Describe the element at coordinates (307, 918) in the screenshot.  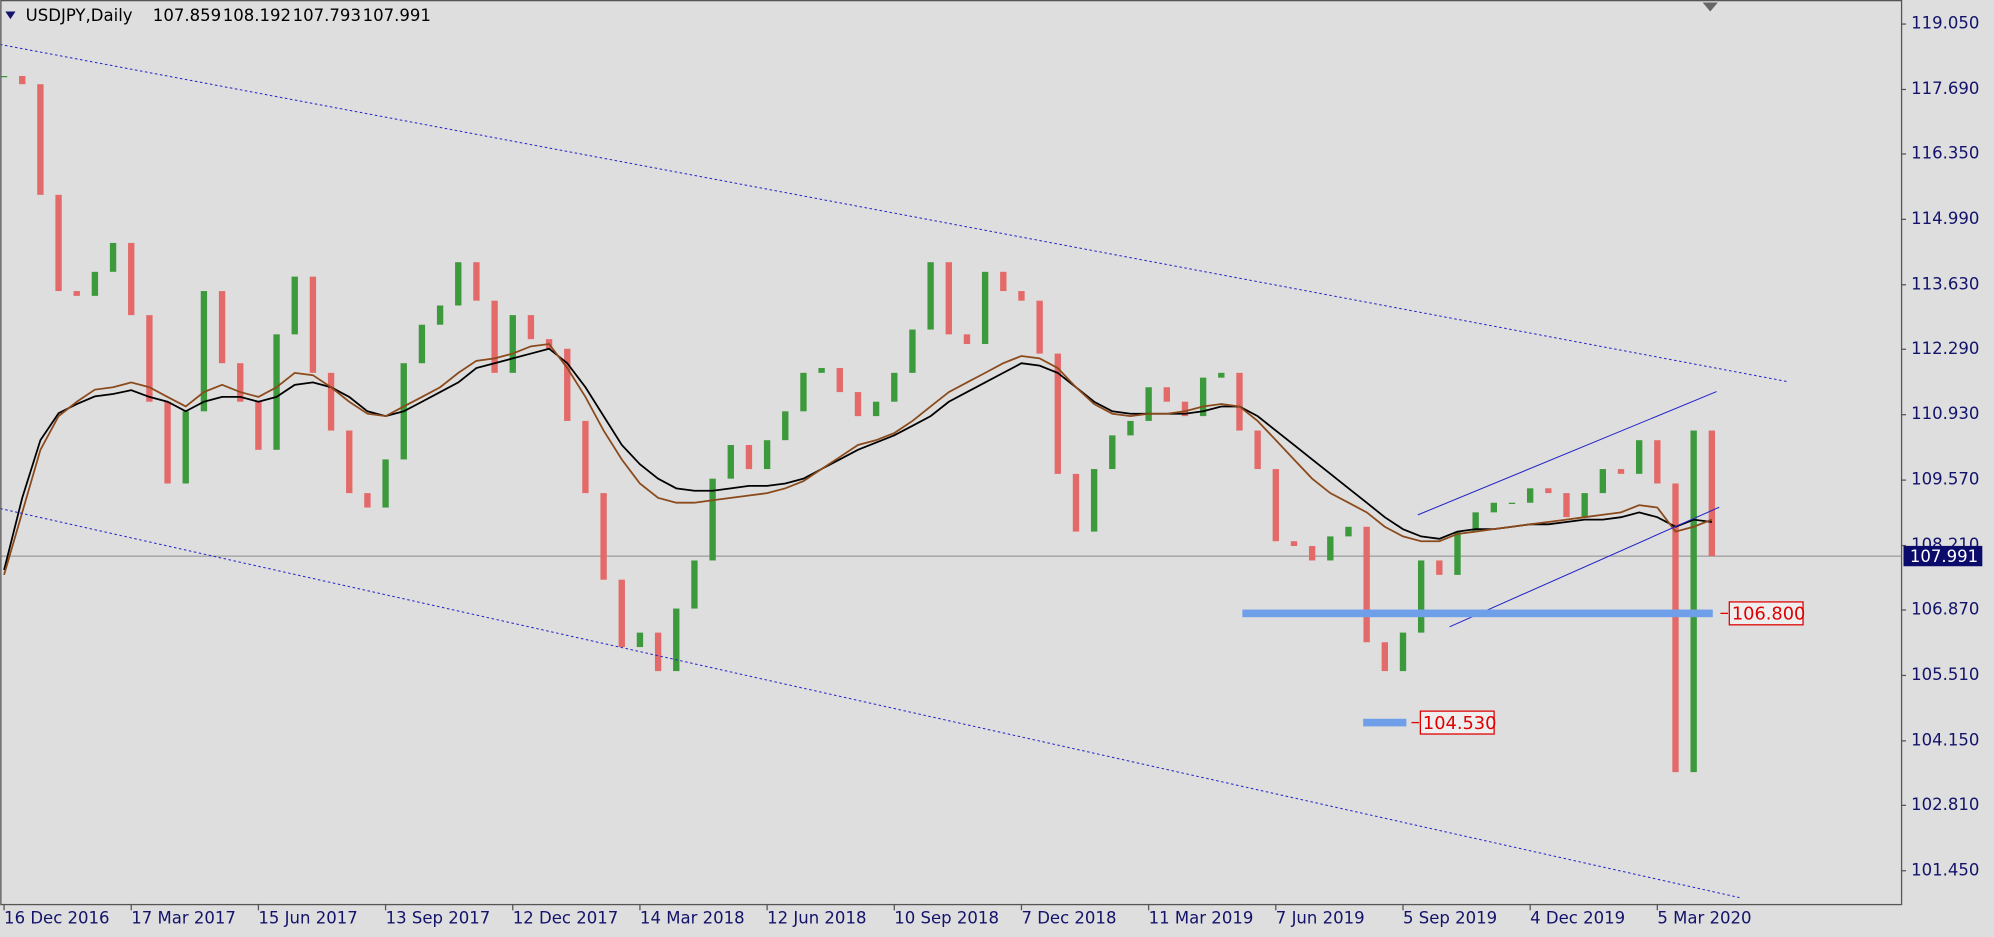
I see `x-tick-label: 15 Jun 2017` at that location.